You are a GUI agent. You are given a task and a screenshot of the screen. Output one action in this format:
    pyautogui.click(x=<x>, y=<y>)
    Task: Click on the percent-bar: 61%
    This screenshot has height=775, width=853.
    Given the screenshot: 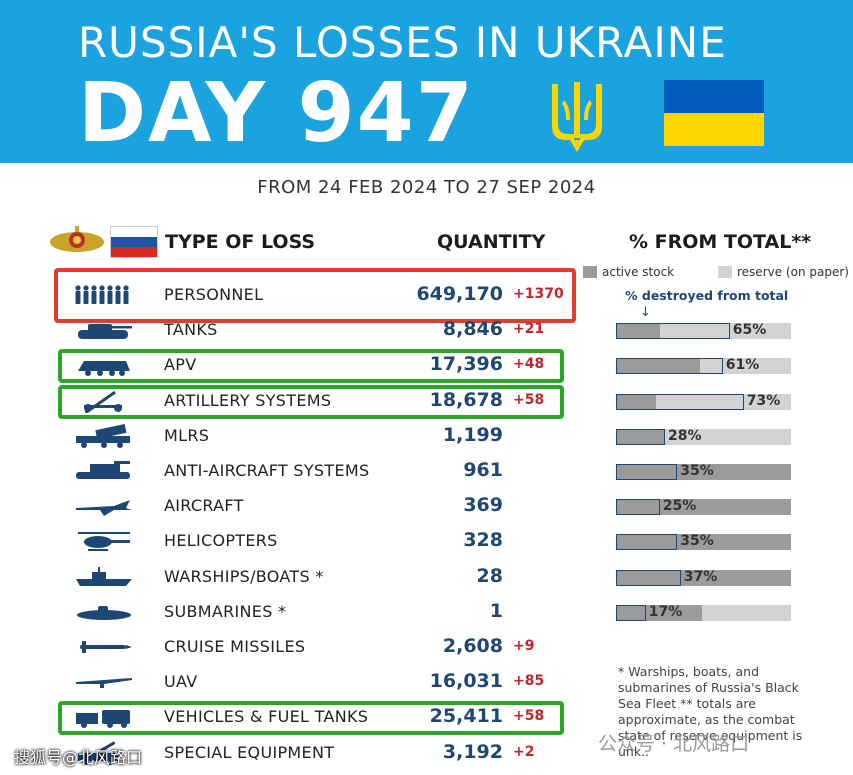 What is the action you would take?
    pyautogui.click(x=703, y=366)
    